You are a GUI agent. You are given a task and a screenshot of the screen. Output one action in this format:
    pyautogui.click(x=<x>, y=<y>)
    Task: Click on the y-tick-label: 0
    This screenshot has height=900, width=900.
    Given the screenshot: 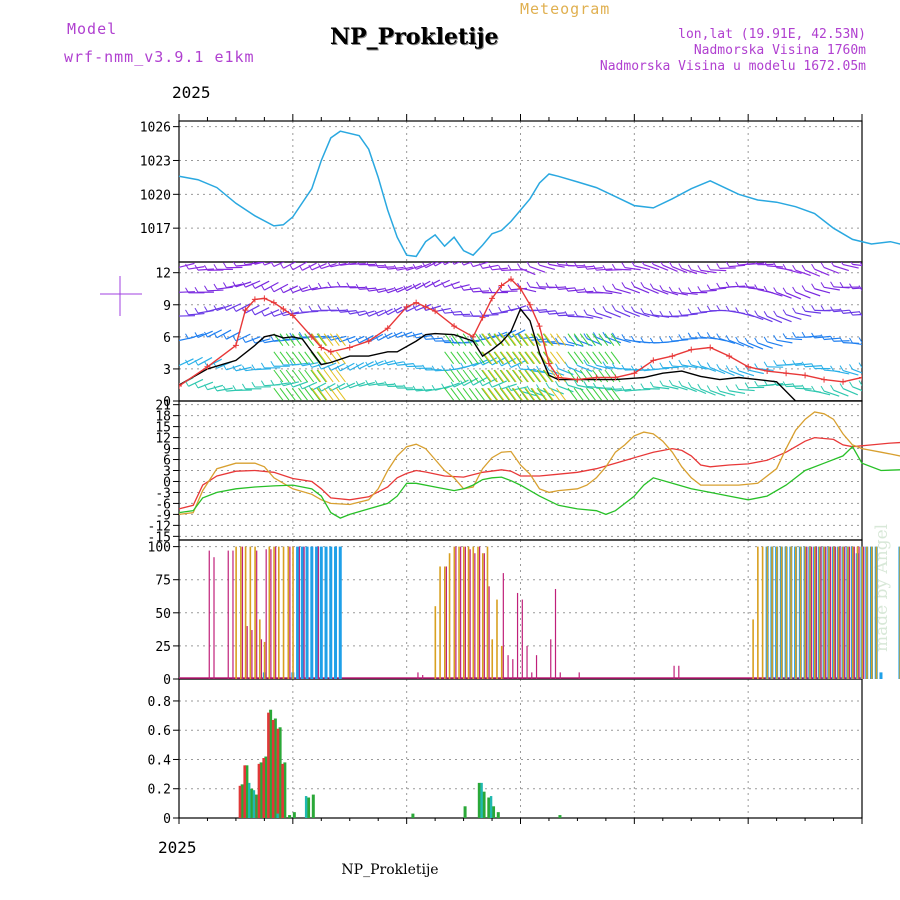 What is the action you would take?
    pyautogui.click(x=167, y=482)
    